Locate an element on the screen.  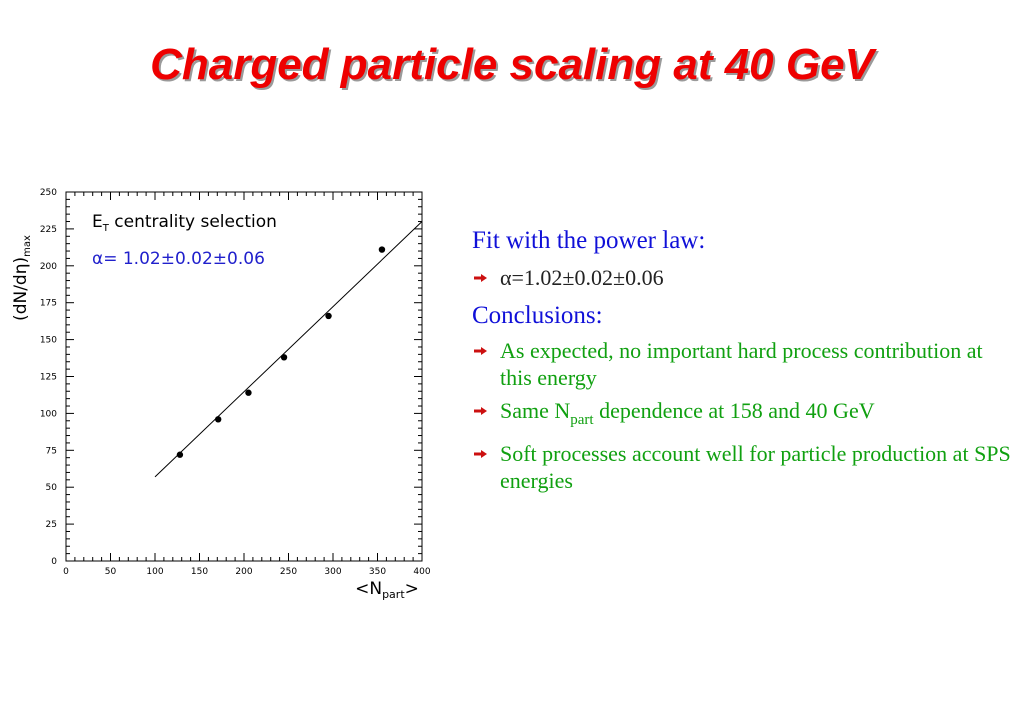
y-tick-label: 225 is located at coordinates (48, 230).